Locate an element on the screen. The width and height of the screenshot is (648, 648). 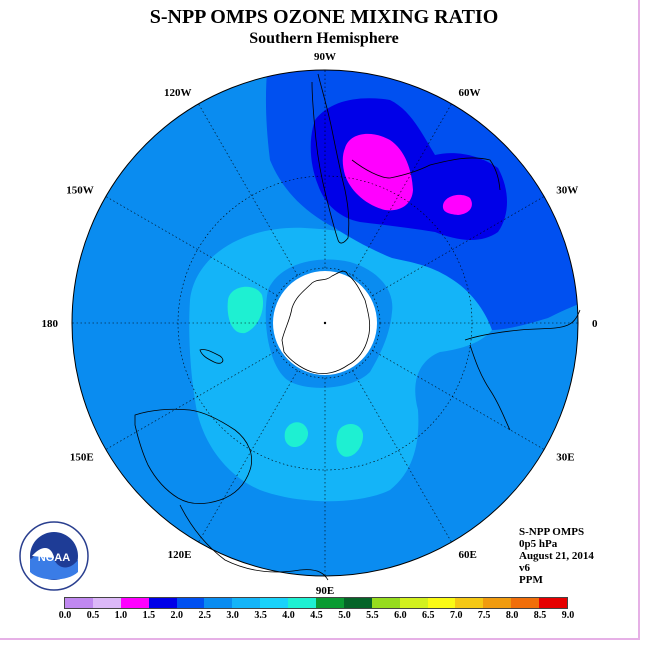
longitude-label: 30E is located at coordinates (565, 458).